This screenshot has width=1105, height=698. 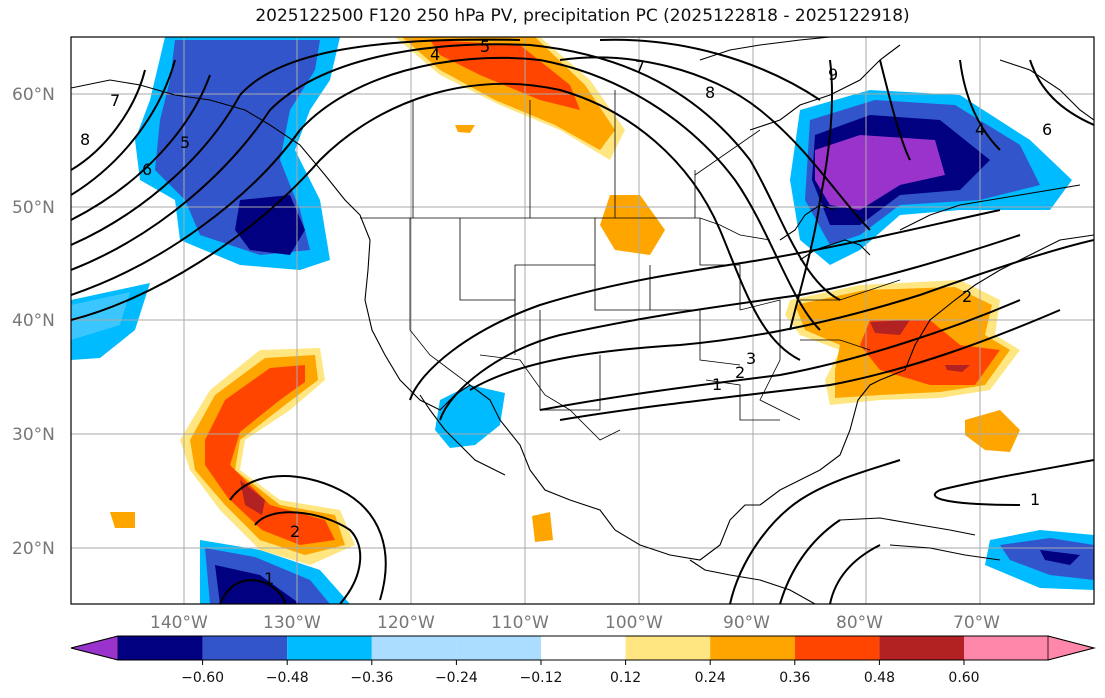 I want to click on lon-label: 130°W, so click(x=292, y=623).